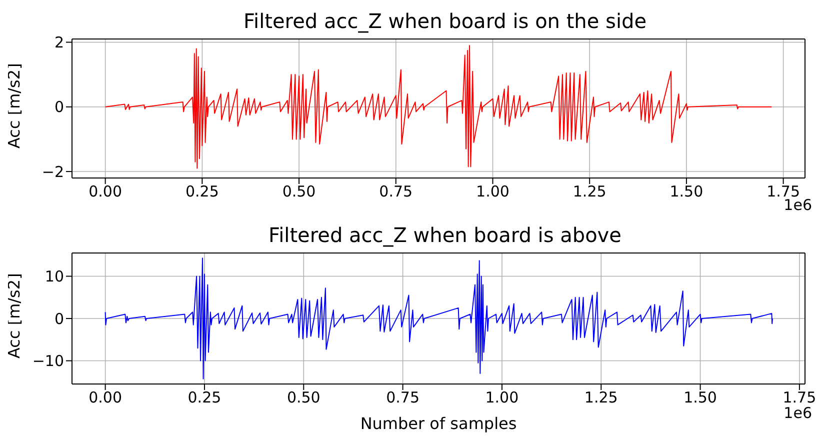 The image size is (818, 437). Describe the element at coordinates (53, 171) in the screenshot. I see `y-tick-label: −2` at that location.